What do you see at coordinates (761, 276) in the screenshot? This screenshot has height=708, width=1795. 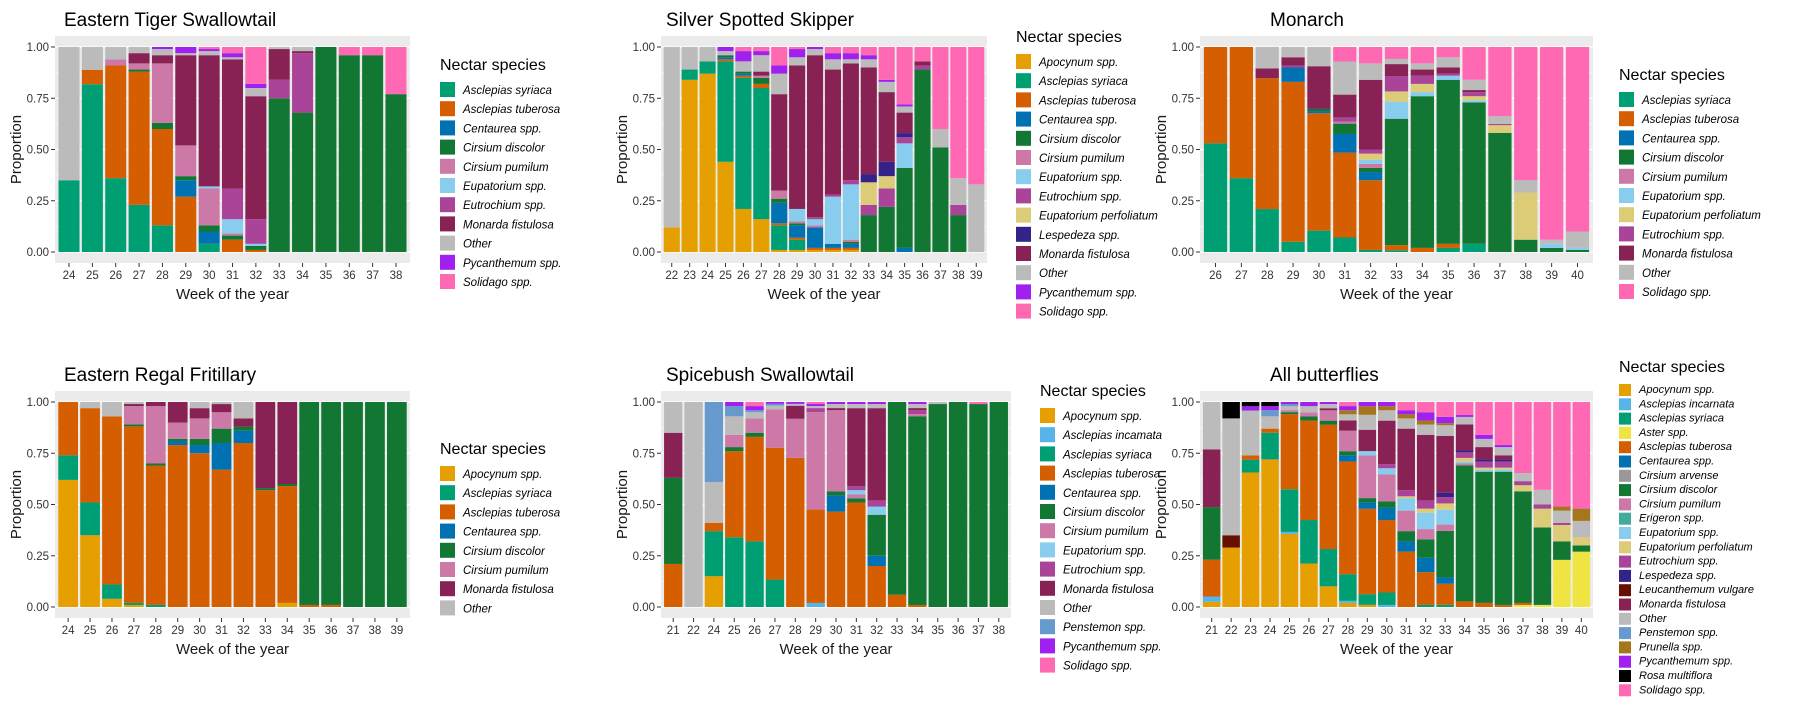 I see `x-tick-label: 27` at bounding box center [761, 276].